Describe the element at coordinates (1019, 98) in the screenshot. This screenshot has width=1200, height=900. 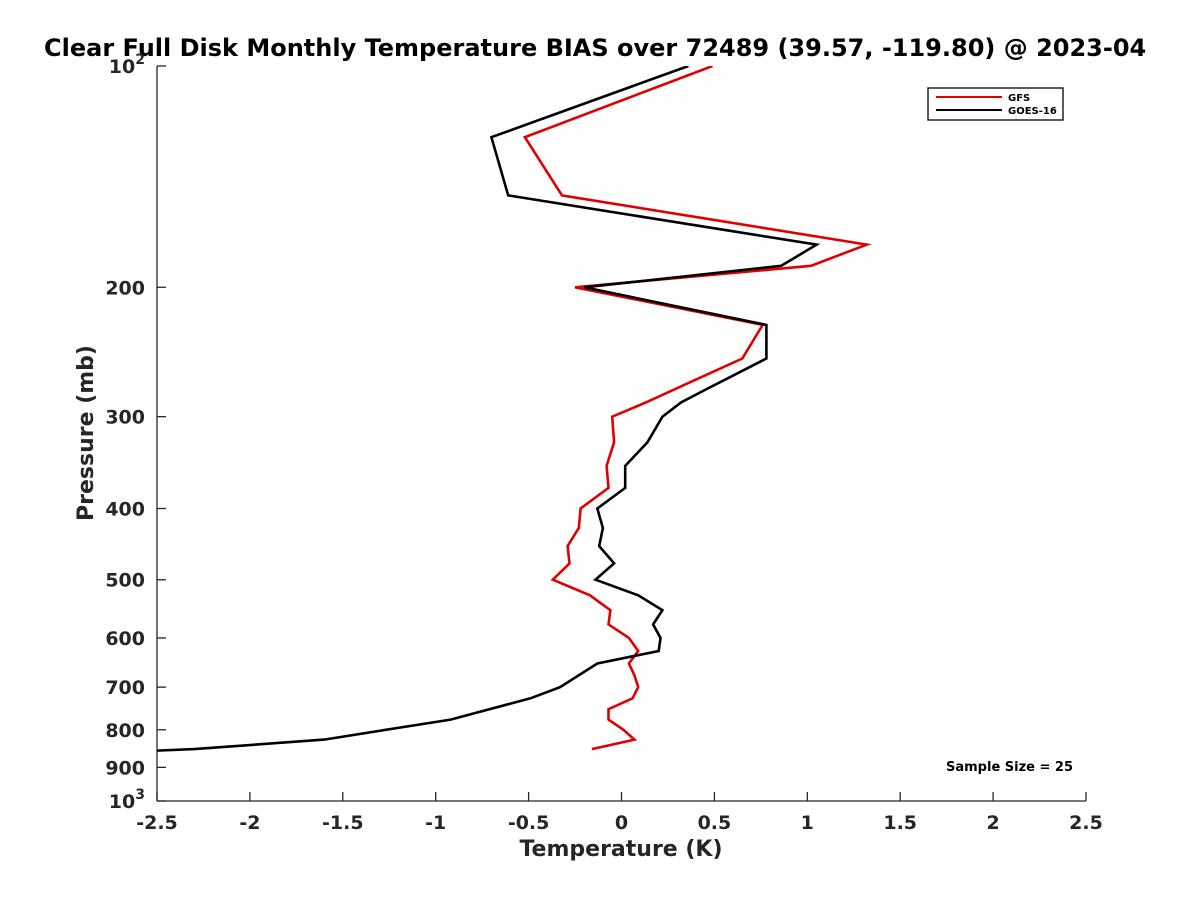
I see `legend-label-gfs: GFS` at that location.